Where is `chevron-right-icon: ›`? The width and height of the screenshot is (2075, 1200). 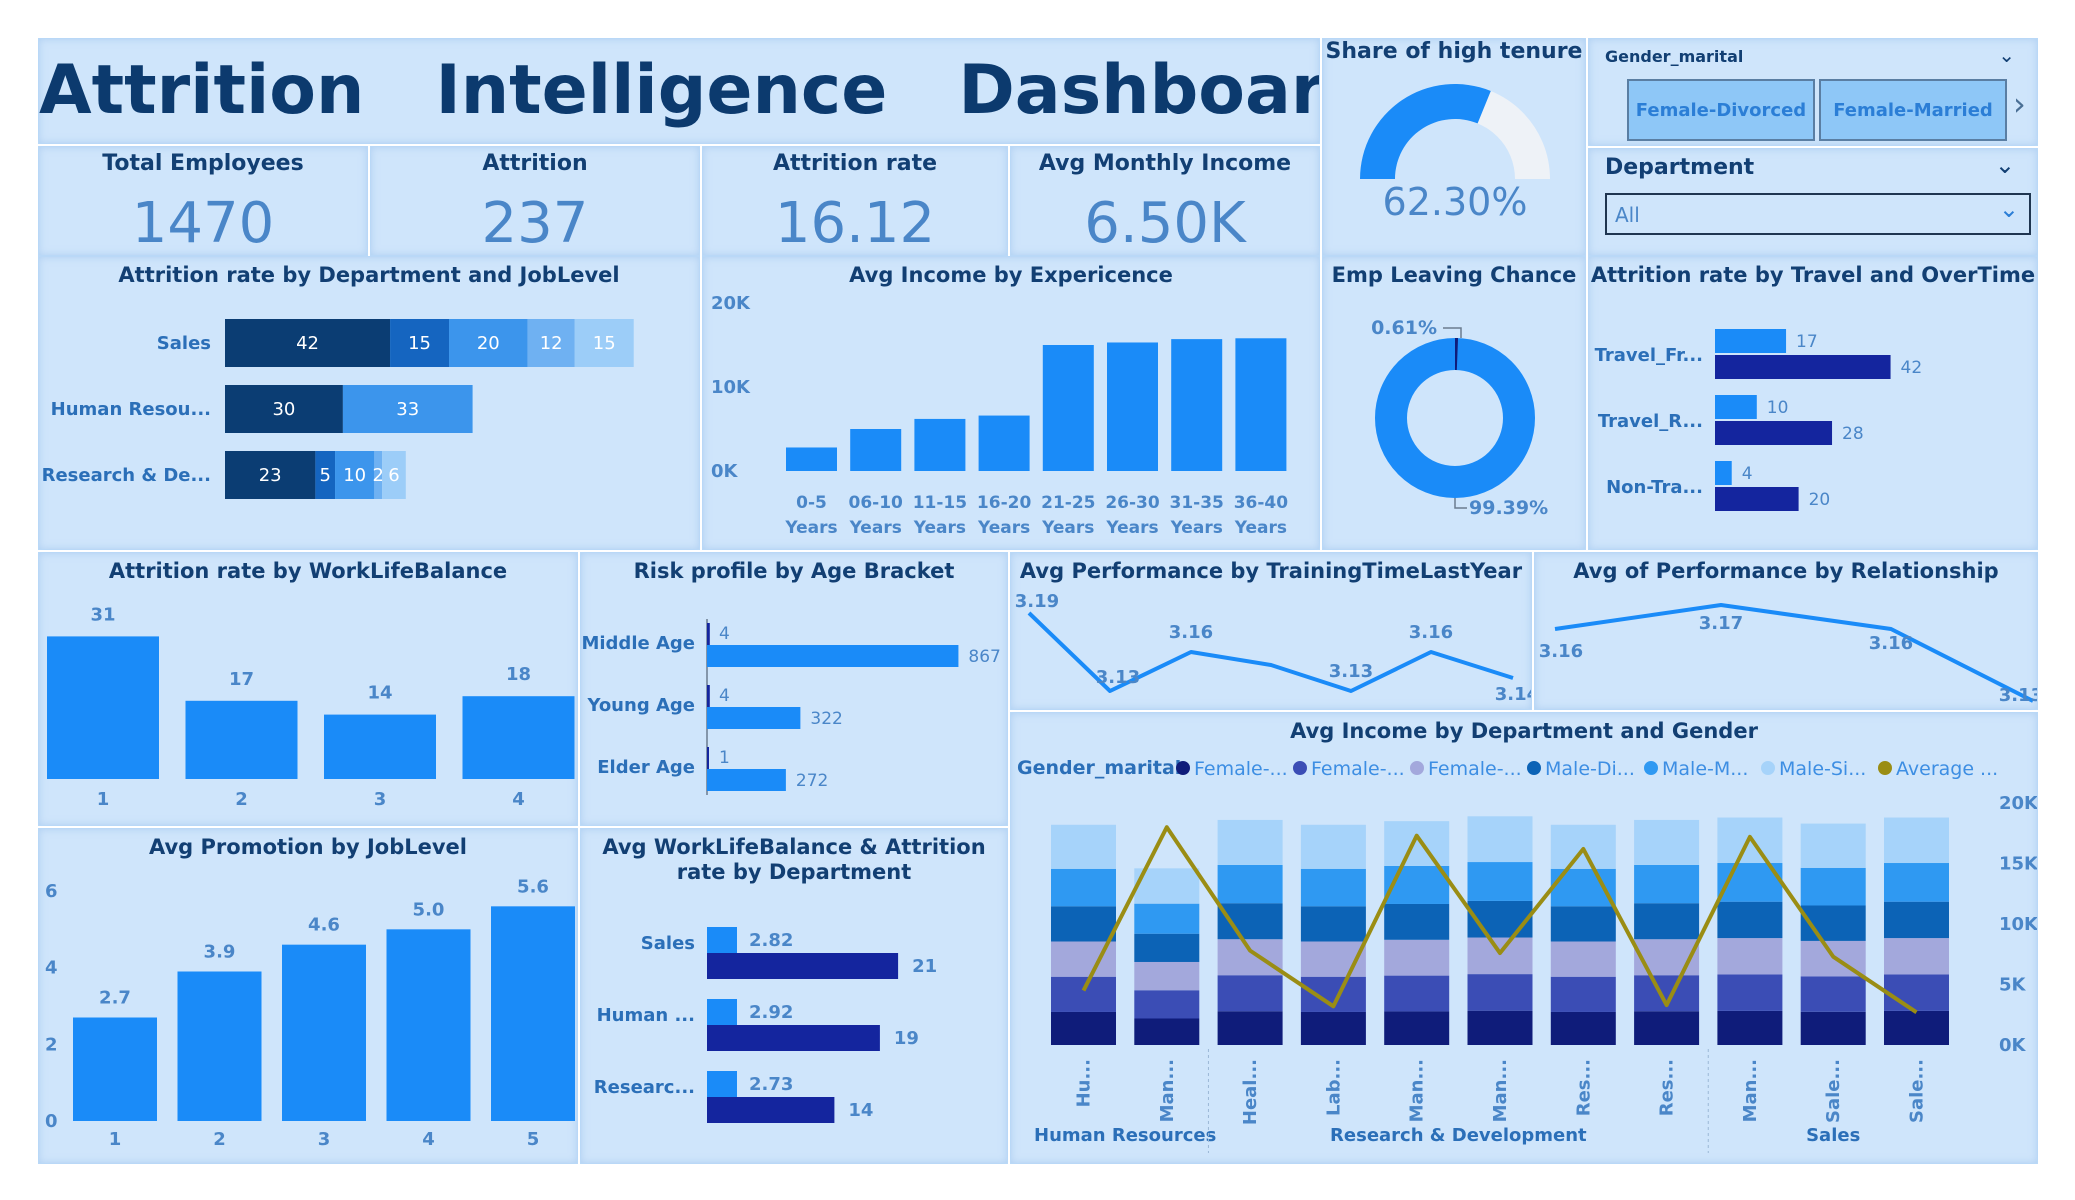 chevron-right-icon: › is located at coordinates (2019, 104).